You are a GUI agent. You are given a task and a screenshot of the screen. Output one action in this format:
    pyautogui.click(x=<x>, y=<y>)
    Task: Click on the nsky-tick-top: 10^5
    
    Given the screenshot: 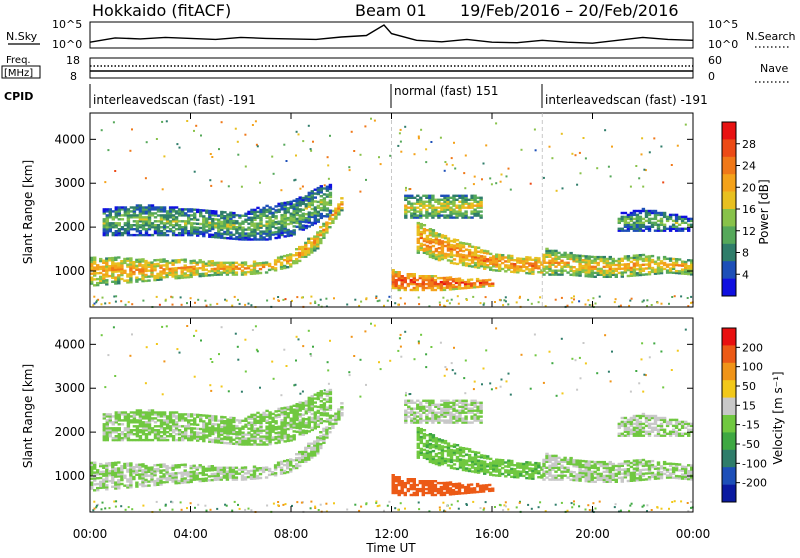 What is the action you would take?
    pyautogui.click(x=67, y=24)
    